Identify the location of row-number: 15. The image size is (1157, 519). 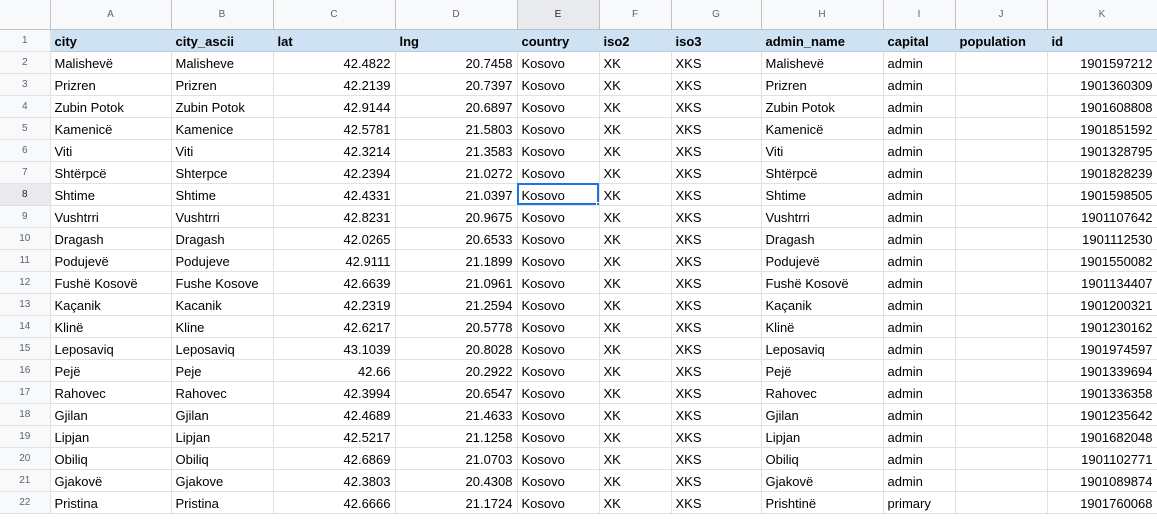
(25, 348).